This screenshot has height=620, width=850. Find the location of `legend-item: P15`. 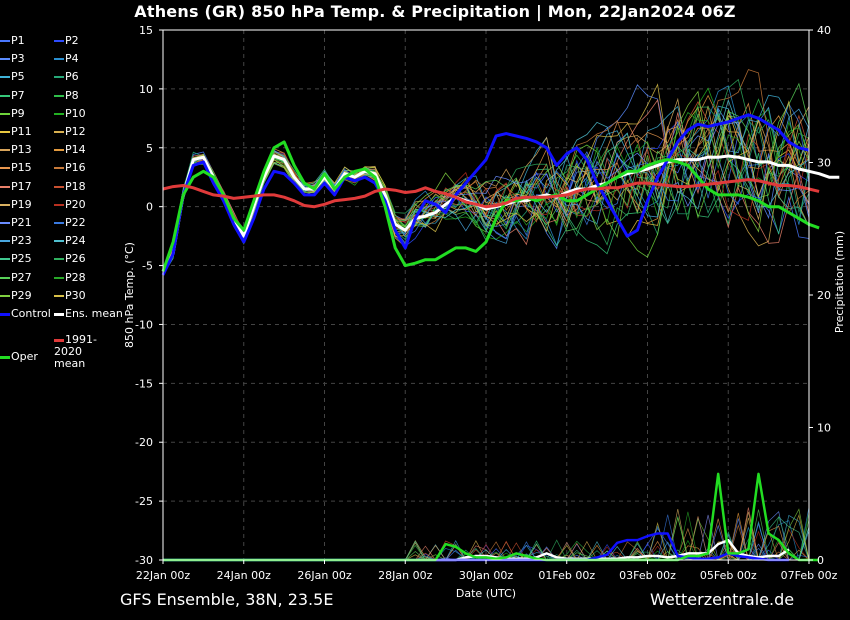

legend-item: P15 is located at coordinates (16, 168).